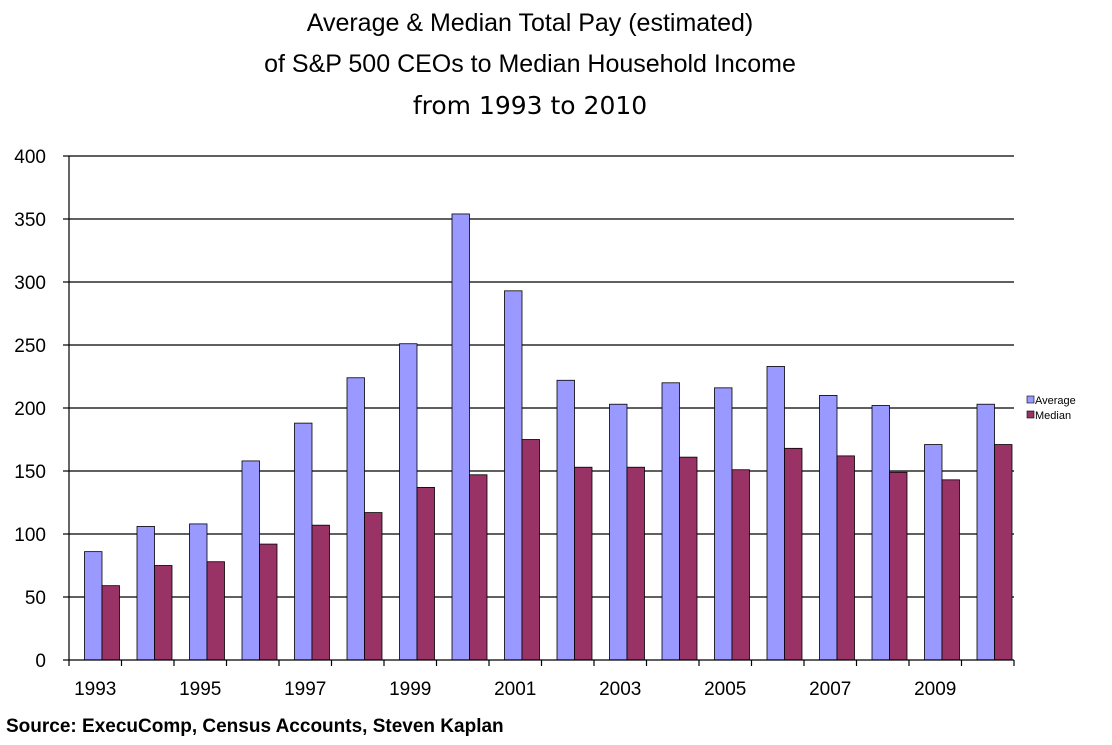  What do you see at coordinates (460, 437) in the screenshot?
I see `bar-average-2000` at bounding box center [460, 437].